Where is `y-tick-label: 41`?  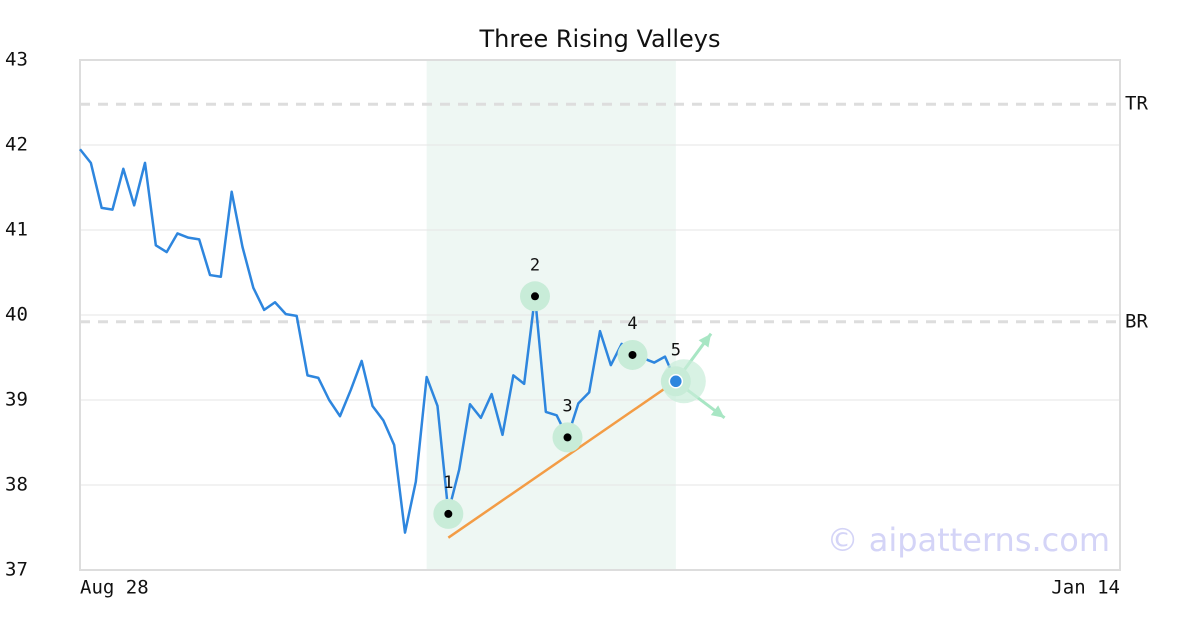 y-tick-label: 41 is located at coordinates (16, 230).